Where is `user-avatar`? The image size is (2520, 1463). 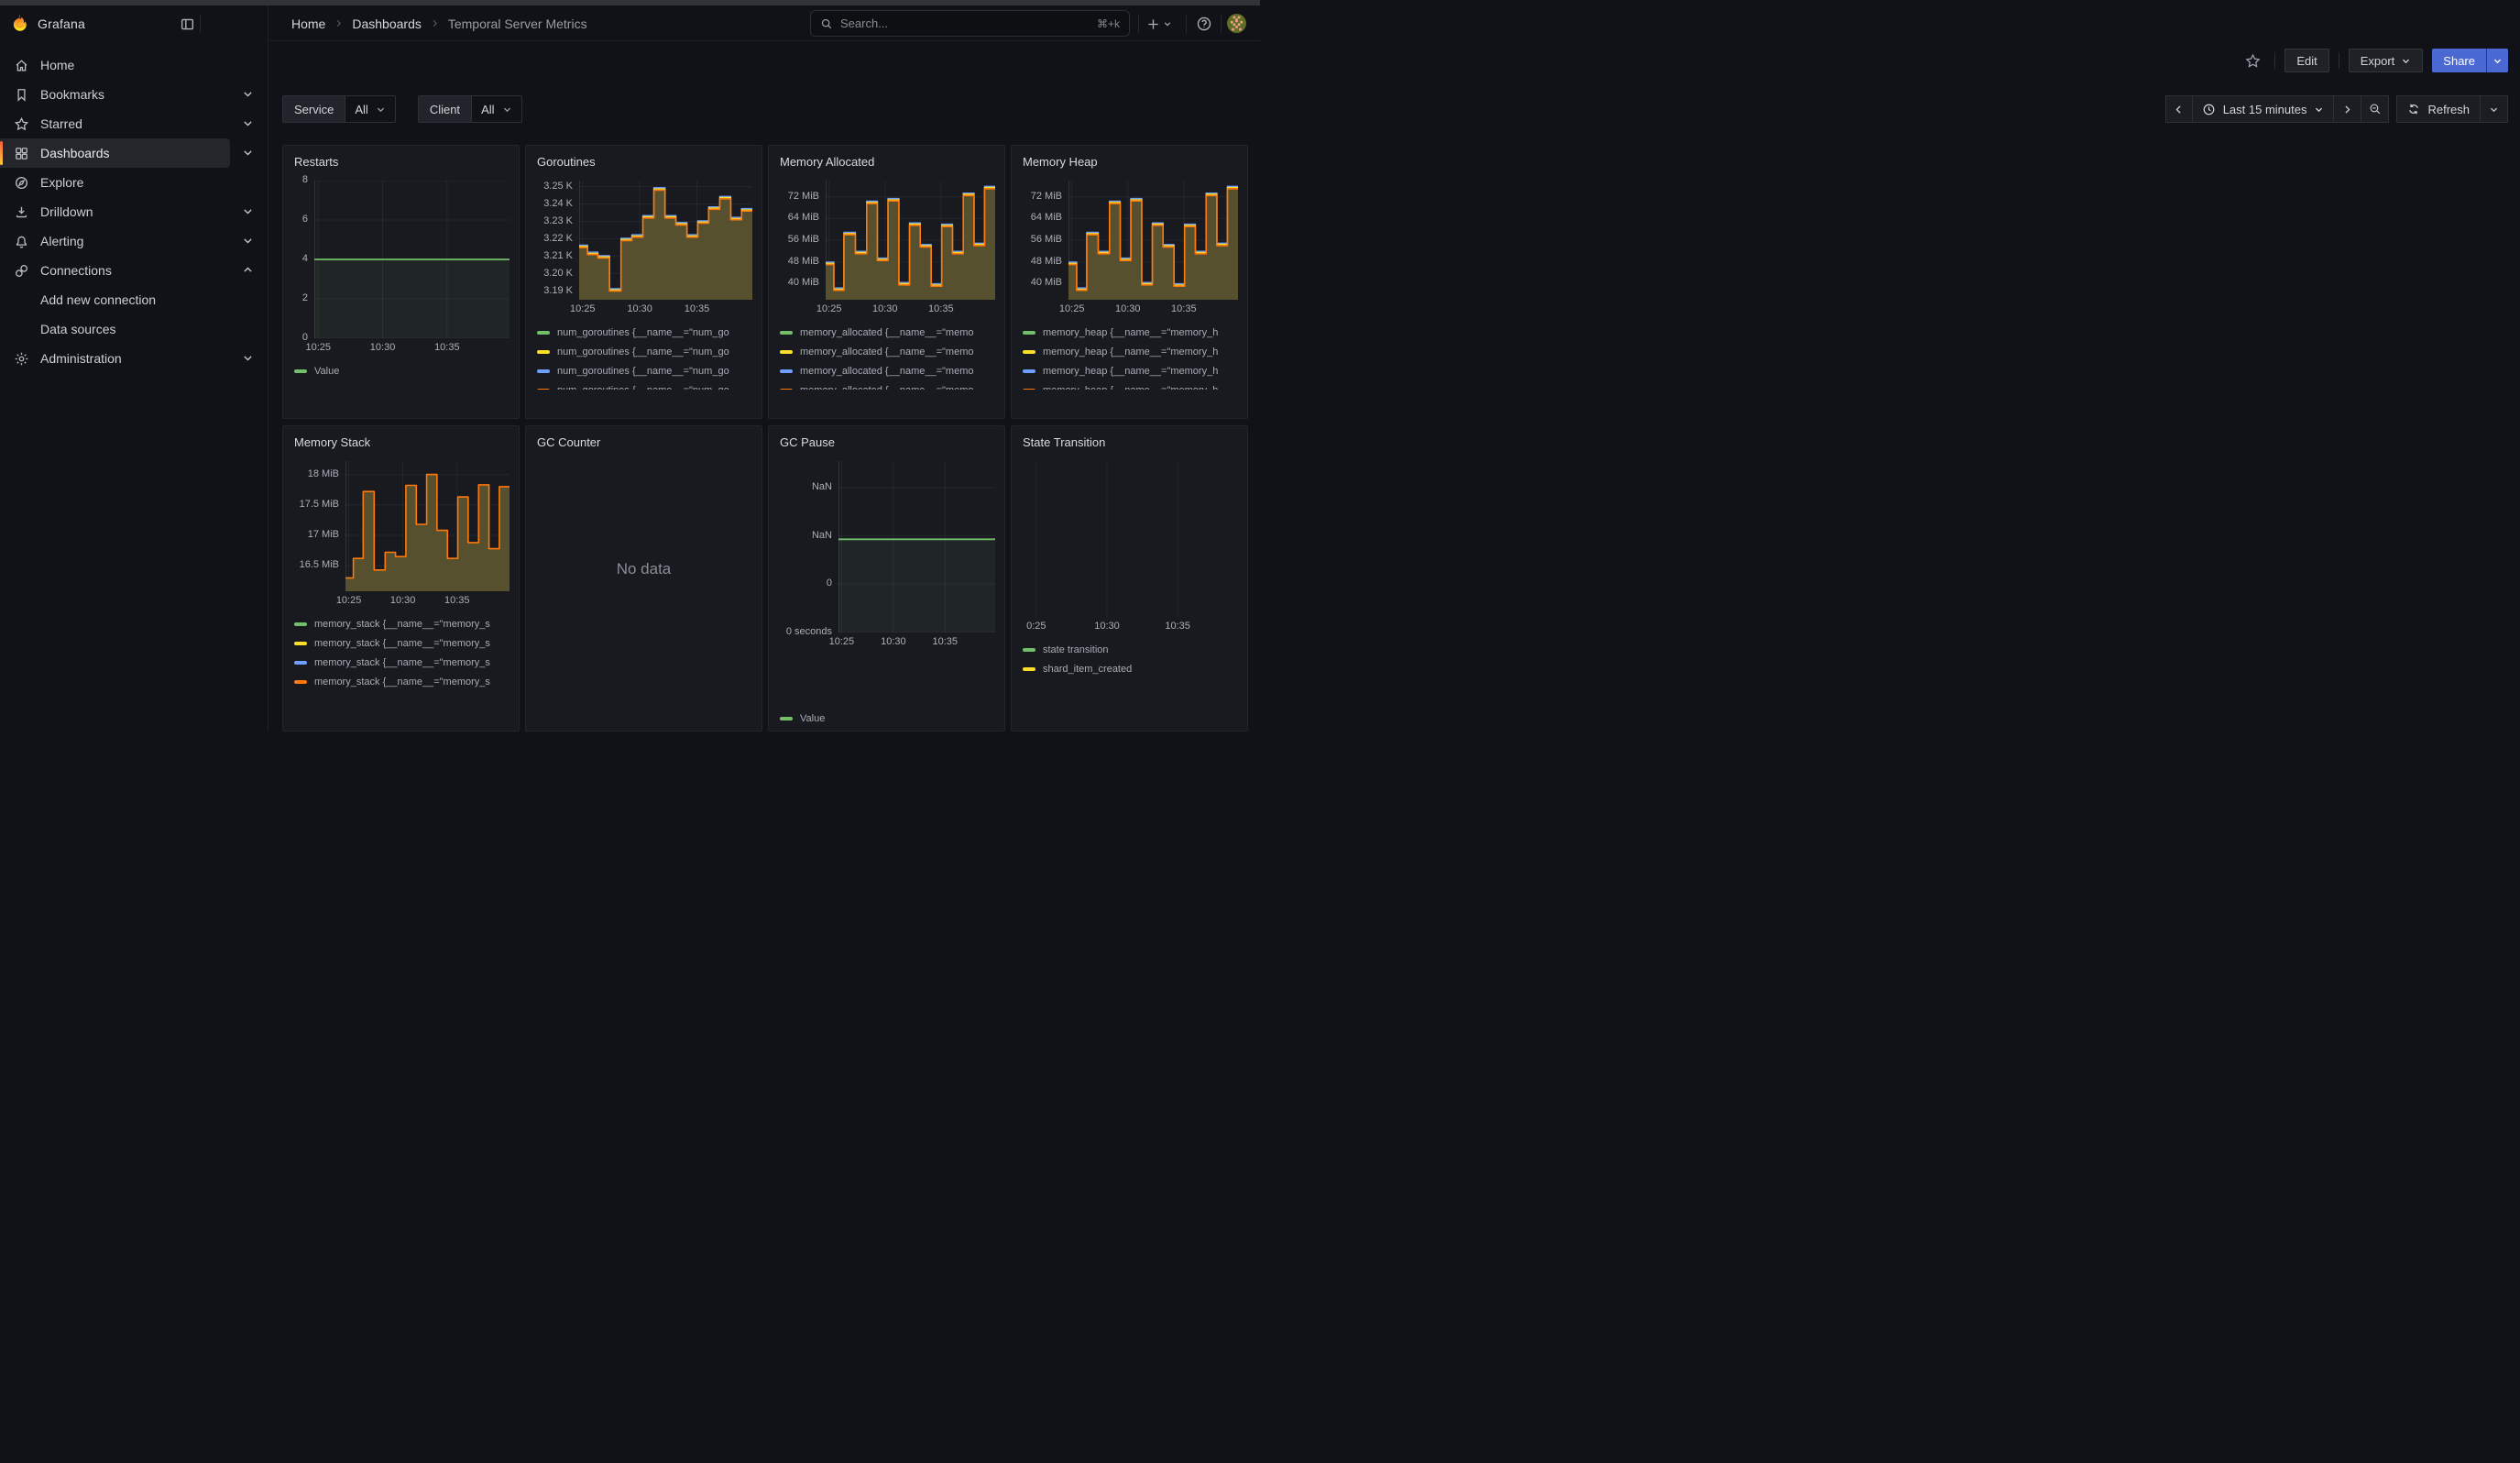
user-avatar is located at coordinates (1236, 23).